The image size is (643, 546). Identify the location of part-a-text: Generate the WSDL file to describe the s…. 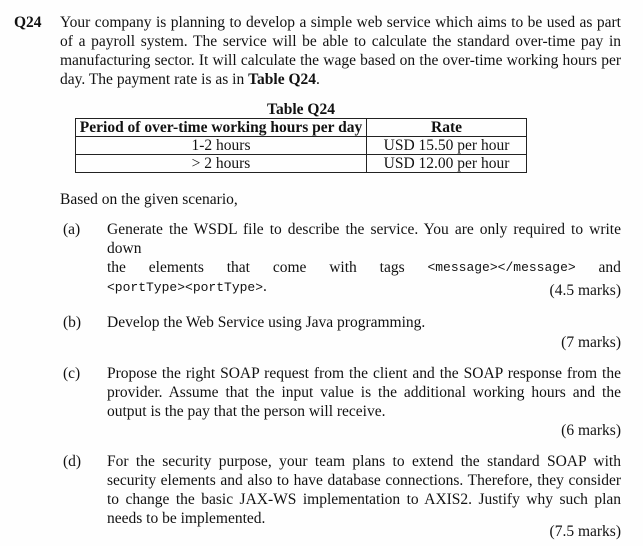
(364, 258).